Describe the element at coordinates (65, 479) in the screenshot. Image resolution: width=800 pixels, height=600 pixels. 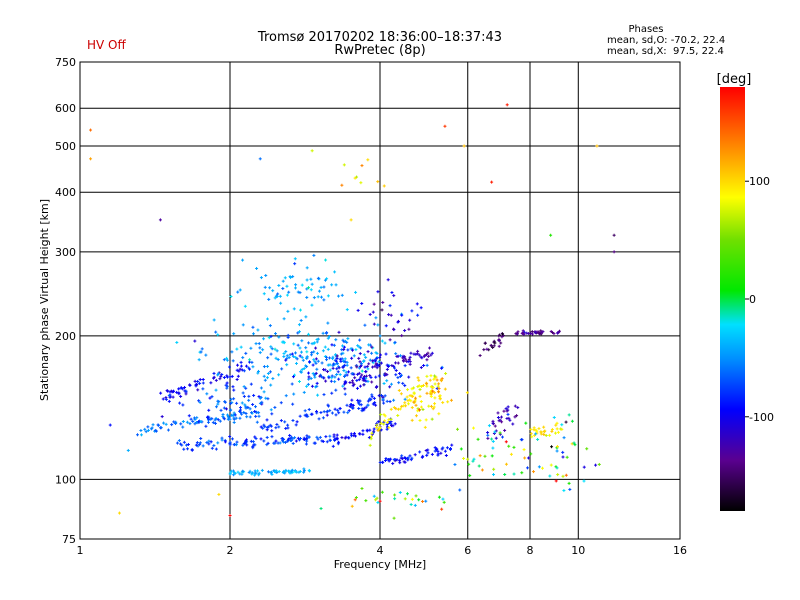
I see `y-tick-label: 100` at that location.